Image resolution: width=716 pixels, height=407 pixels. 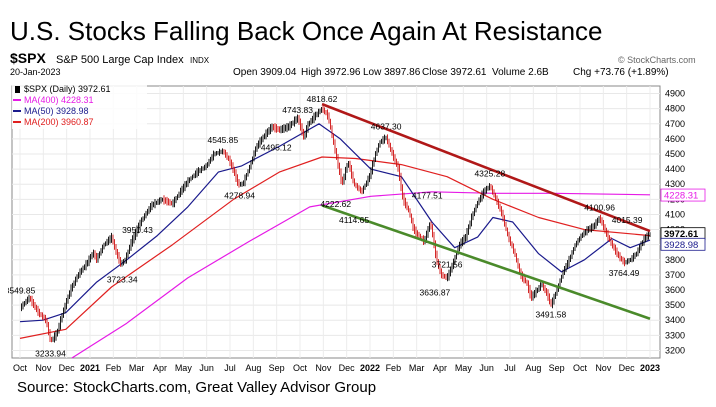 What do you see at coordinates (489, 173) in the screenshot?
I see `price-annotation: 4325.28` at bounding box center [489, 173].